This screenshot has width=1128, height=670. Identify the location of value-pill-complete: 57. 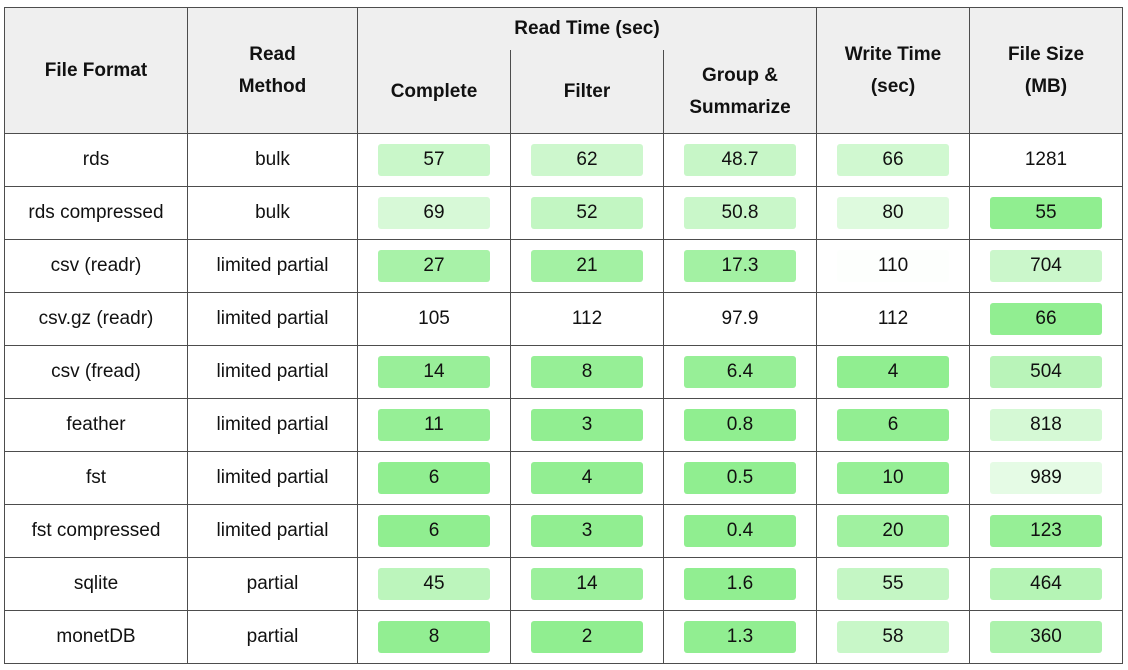
(434, 160).